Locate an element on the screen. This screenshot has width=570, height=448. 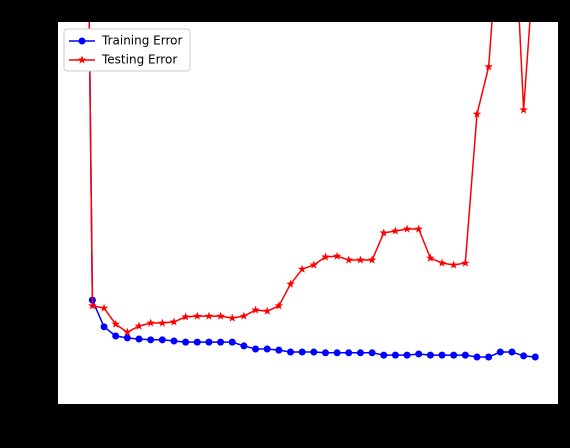
legend-label: Training Error is located at coordinates (141, 41).